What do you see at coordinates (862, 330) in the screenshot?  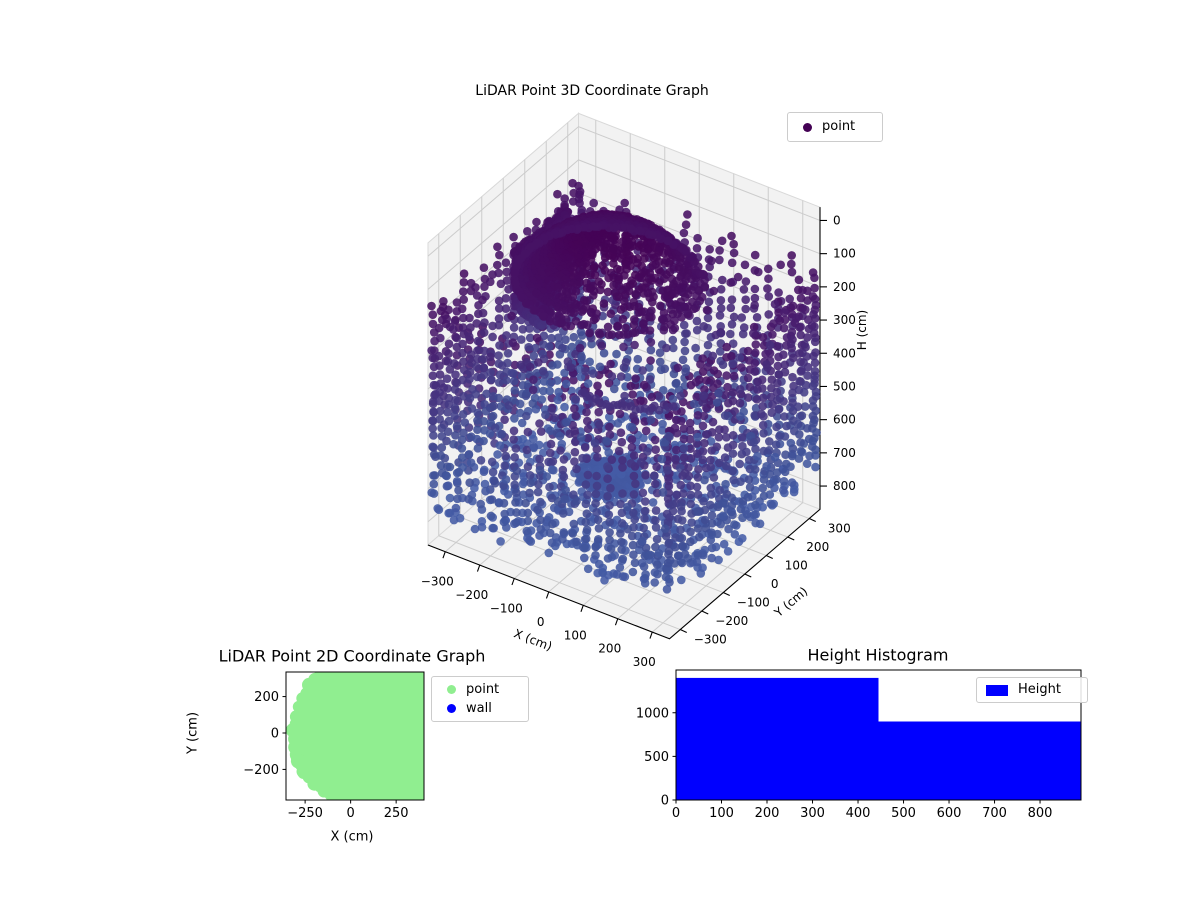 I see `plot3d-zaxis-label: H (cm)` at bounding box center [862, 330].